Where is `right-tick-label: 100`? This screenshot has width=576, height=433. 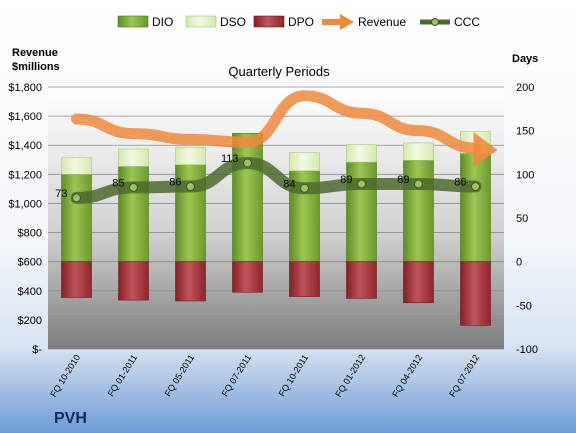 right-tick-label: 100 is located at coordinates (525, 175).